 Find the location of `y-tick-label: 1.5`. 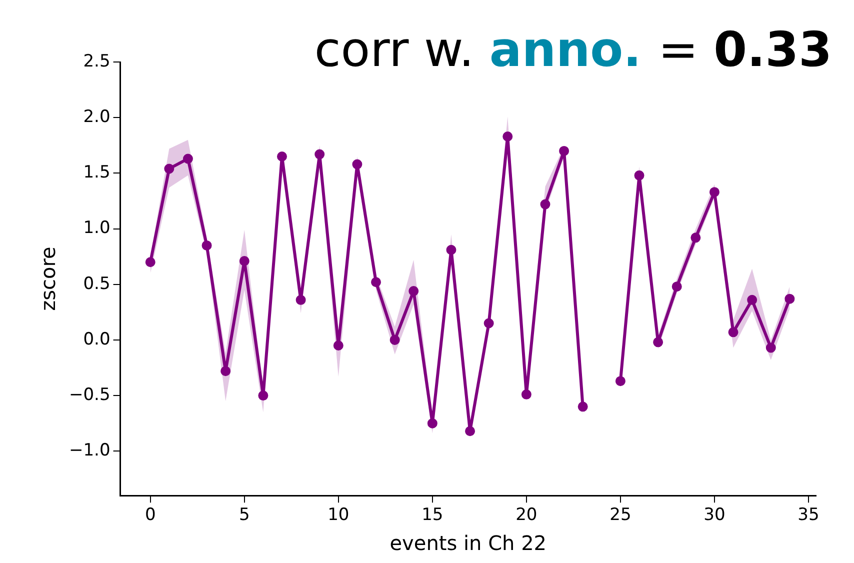

y-tick-label: 1.5 is located at coordinates (96, 172).